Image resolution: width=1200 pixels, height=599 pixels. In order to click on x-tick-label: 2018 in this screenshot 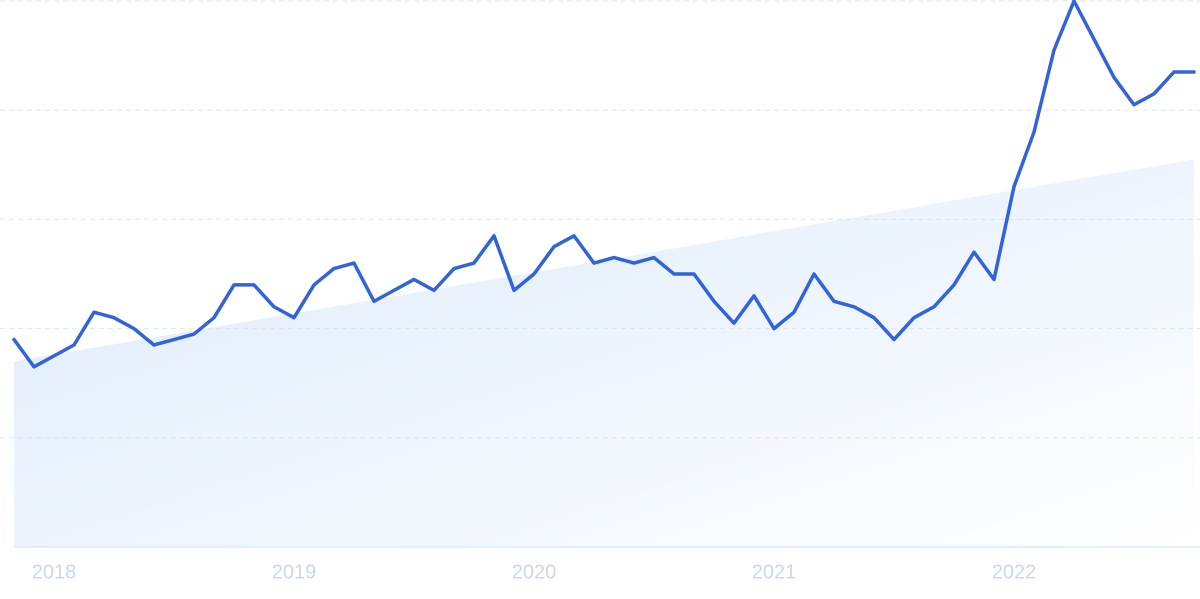, I will do `click(54, 572)`.